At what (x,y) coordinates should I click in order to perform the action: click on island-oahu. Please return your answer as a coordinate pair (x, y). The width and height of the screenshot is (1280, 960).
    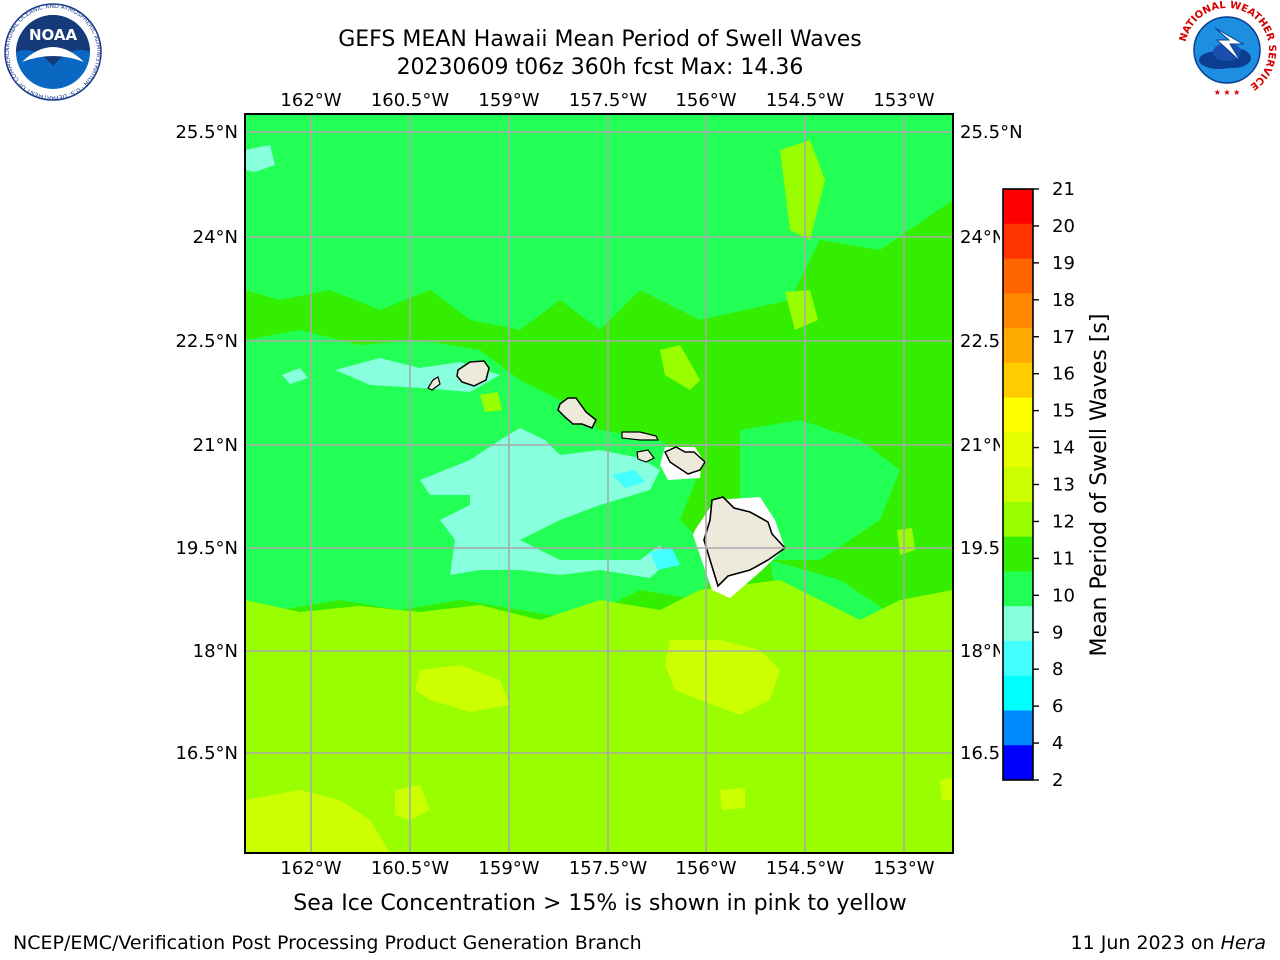
    Looking at the image, I should click on (577, 413).